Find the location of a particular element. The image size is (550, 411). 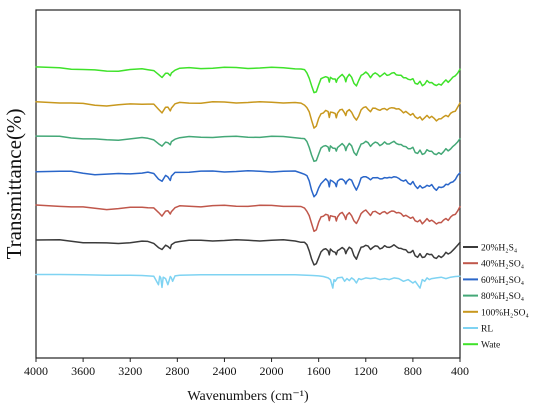

legend-label-0: 20%H₂S₄ is located at coordinates (499, 249).